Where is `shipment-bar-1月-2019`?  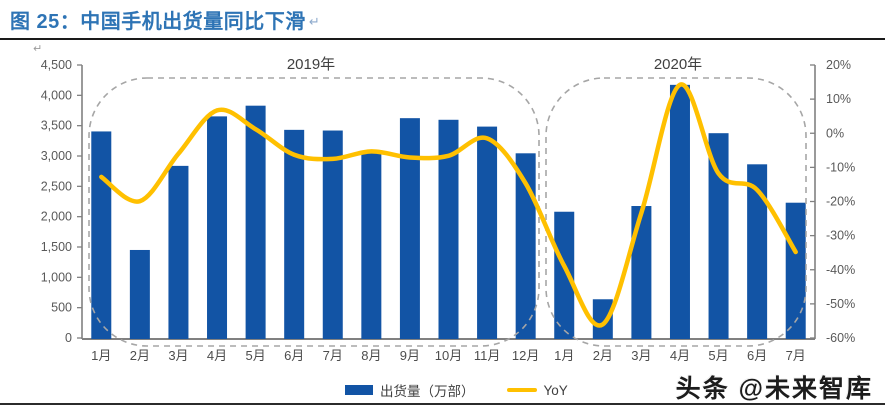 shipment-bar-1月-2019 is located at coordinates (101, 235).